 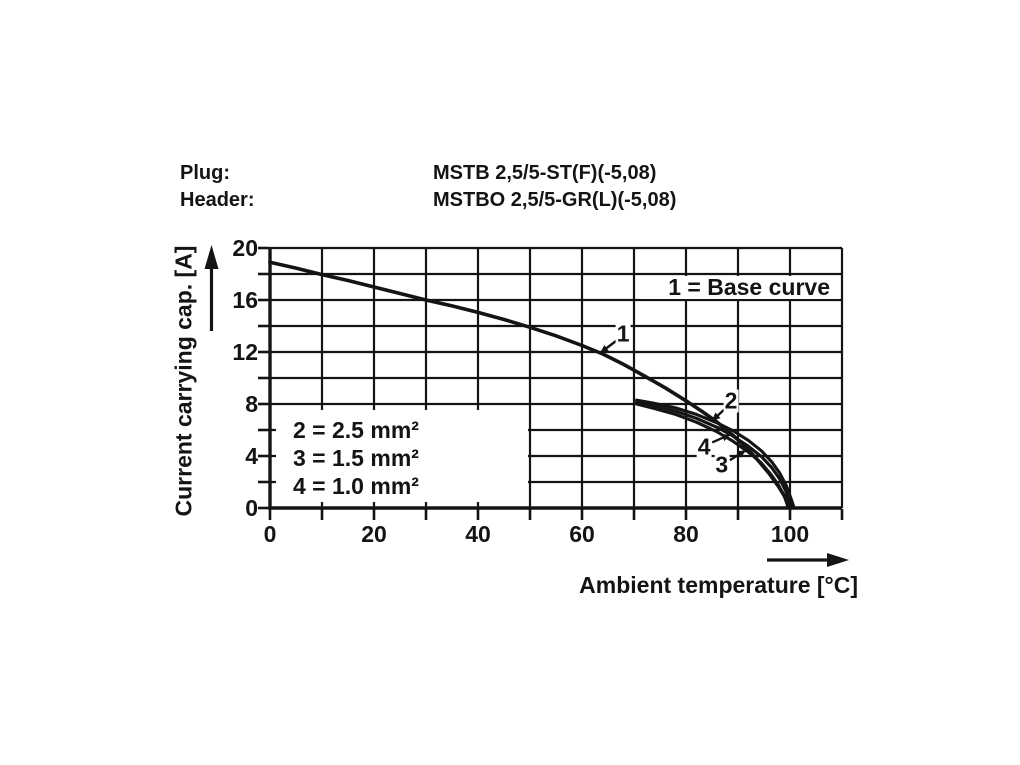 I want to click on curve-label-1: 1, so click(x=623, y=333).